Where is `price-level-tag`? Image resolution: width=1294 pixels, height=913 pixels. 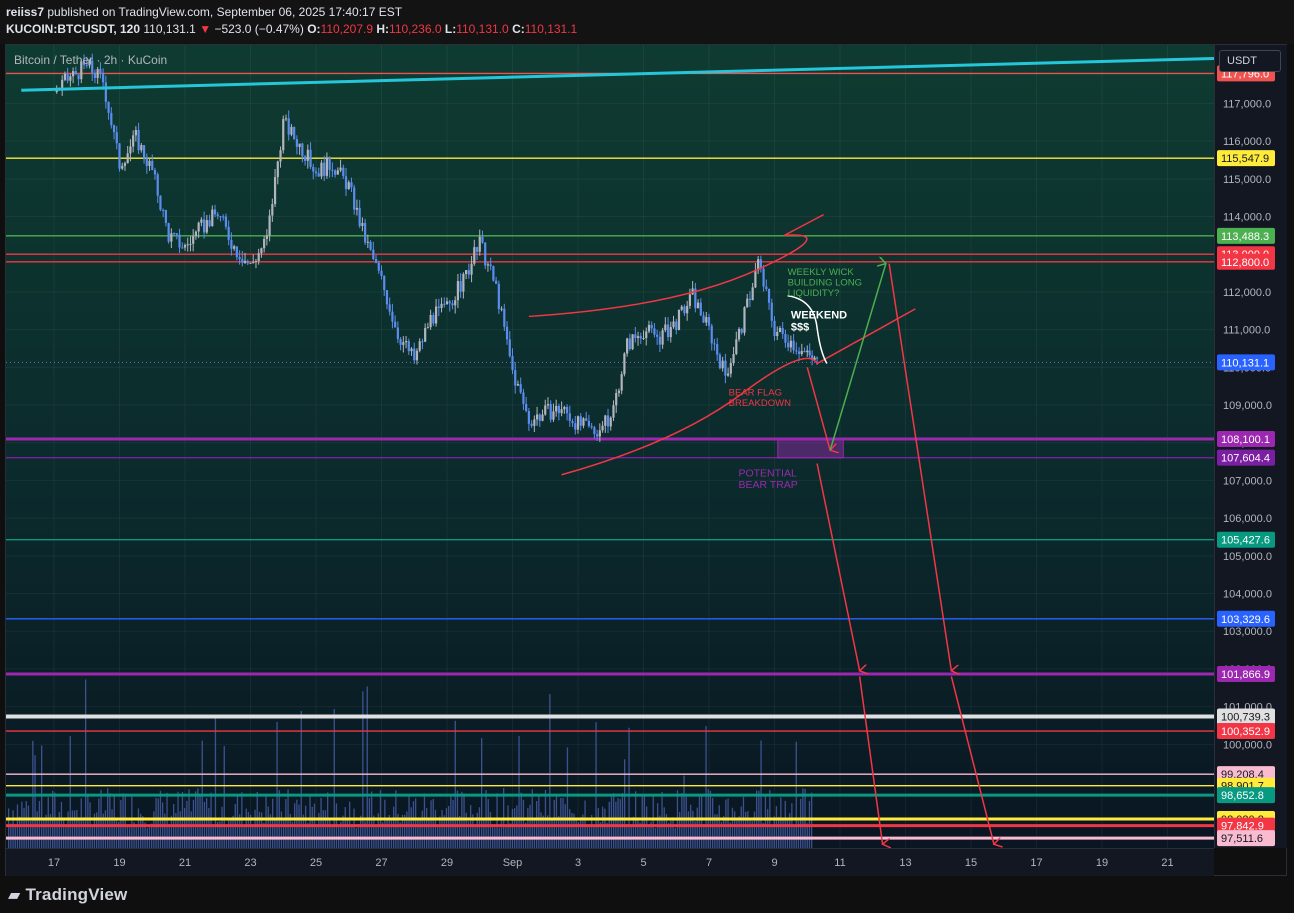
price-level-tag is located at coordinates (1246, 795).